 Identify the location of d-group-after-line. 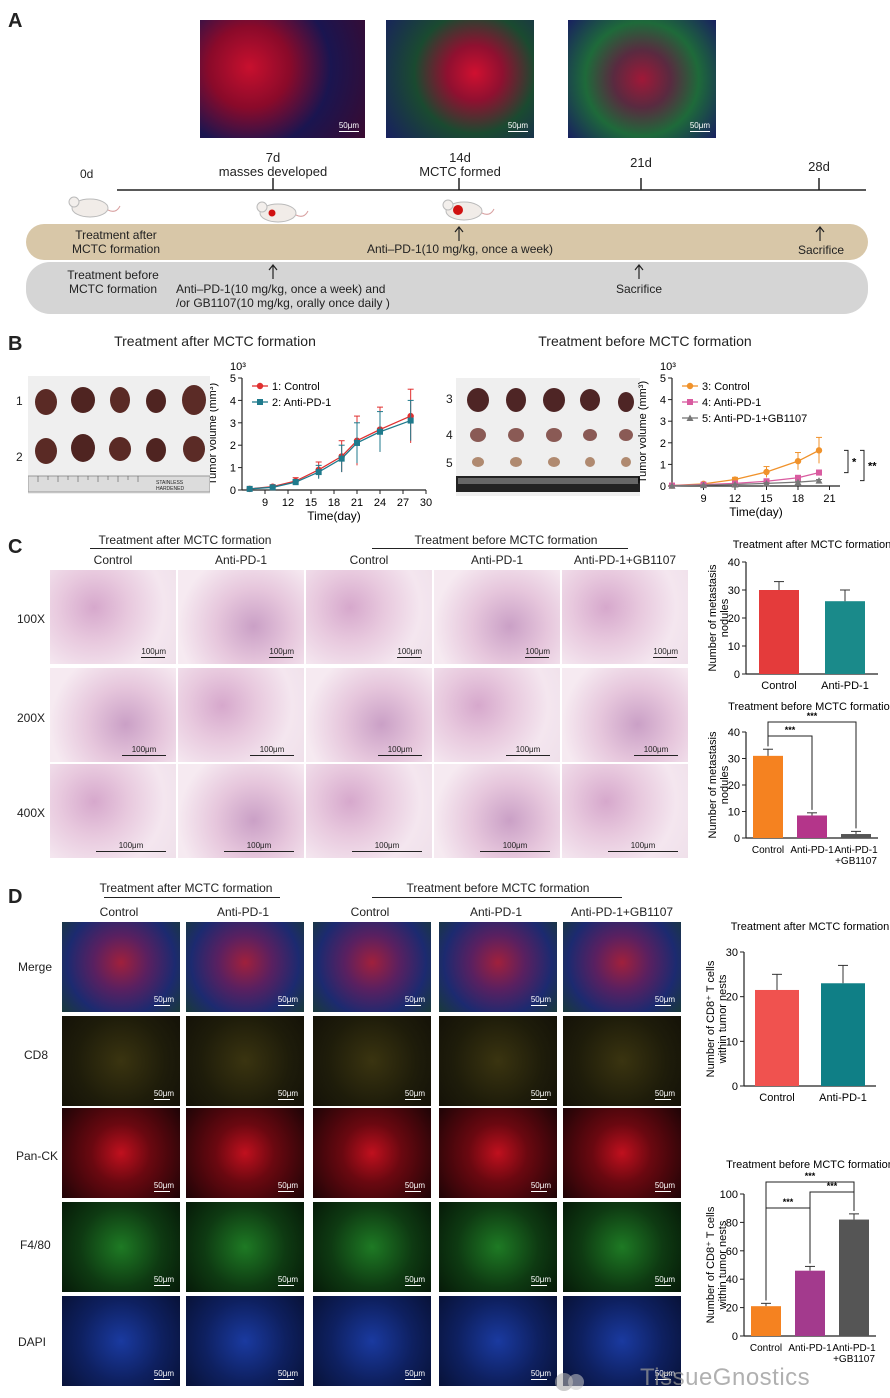
(192, 897).